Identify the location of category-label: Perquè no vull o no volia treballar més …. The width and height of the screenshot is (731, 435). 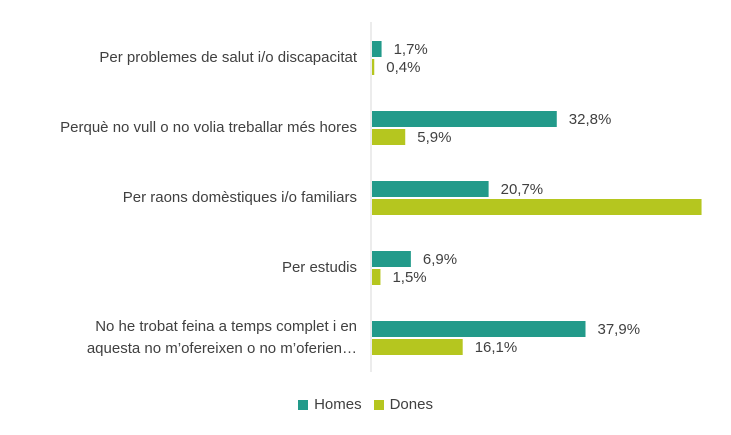
(208, 127).